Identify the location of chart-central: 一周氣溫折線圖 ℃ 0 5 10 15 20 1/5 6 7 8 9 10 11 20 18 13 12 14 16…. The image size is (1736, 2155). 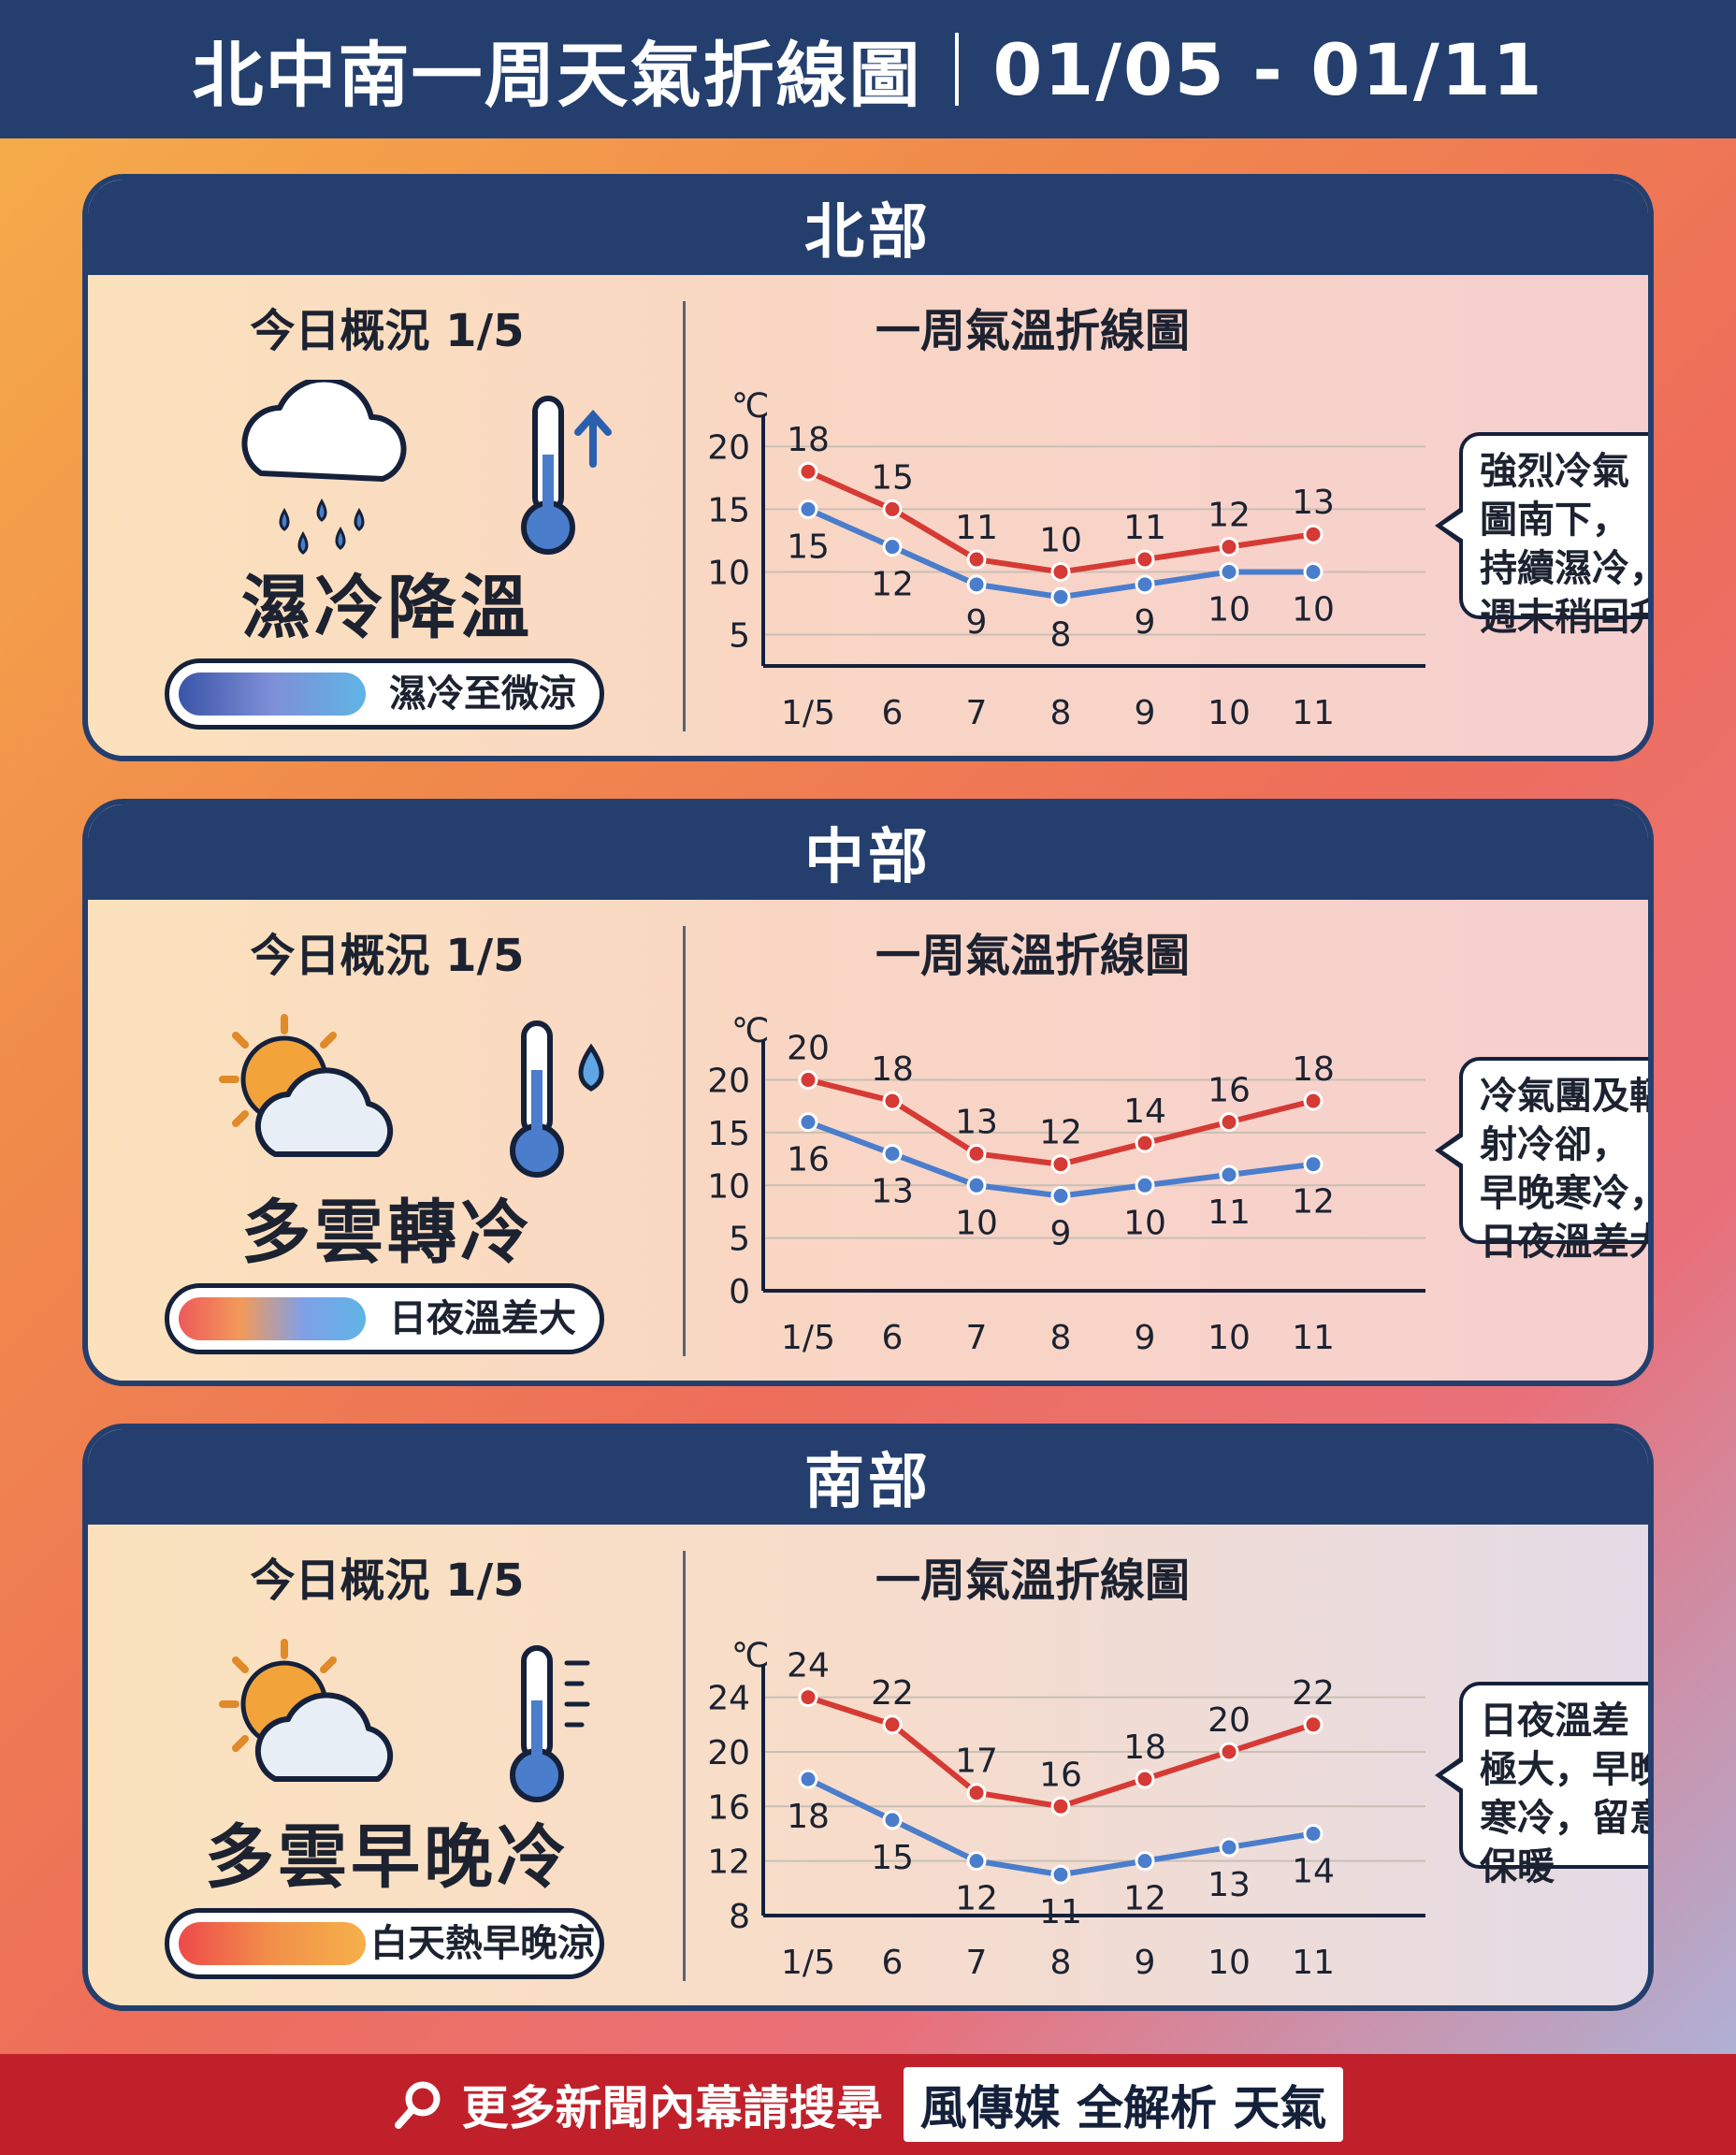
(1170, 1141).